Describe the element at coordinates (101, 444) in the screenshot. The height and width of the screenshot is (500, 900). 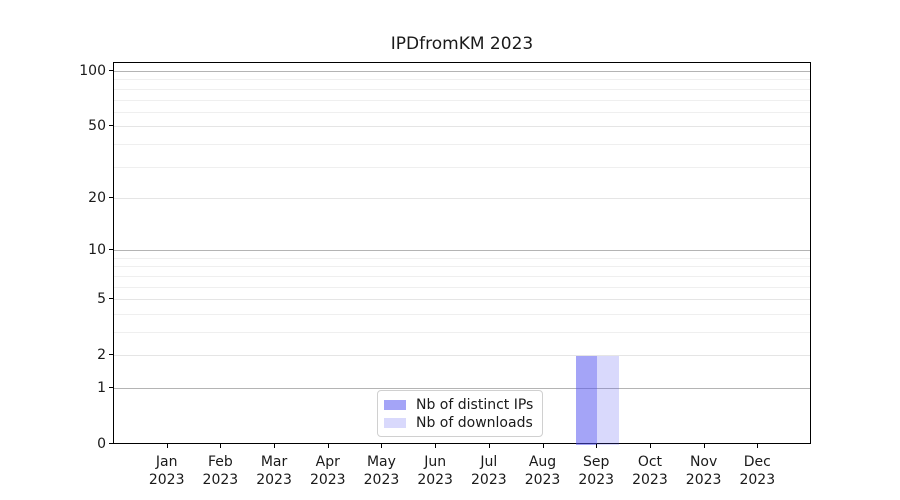
I see `y-tick-label: 0` at that location.